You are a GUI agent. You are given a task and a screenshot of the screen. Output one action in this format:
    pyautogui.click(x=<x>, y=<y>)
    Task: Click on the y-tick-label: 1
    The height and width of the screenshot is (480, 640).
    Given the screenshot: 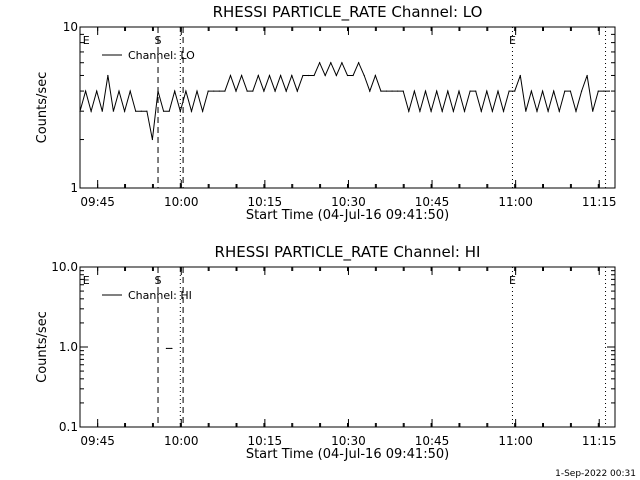 What is the action you would take?
    pyautogui.click(x=74, y=188)
    